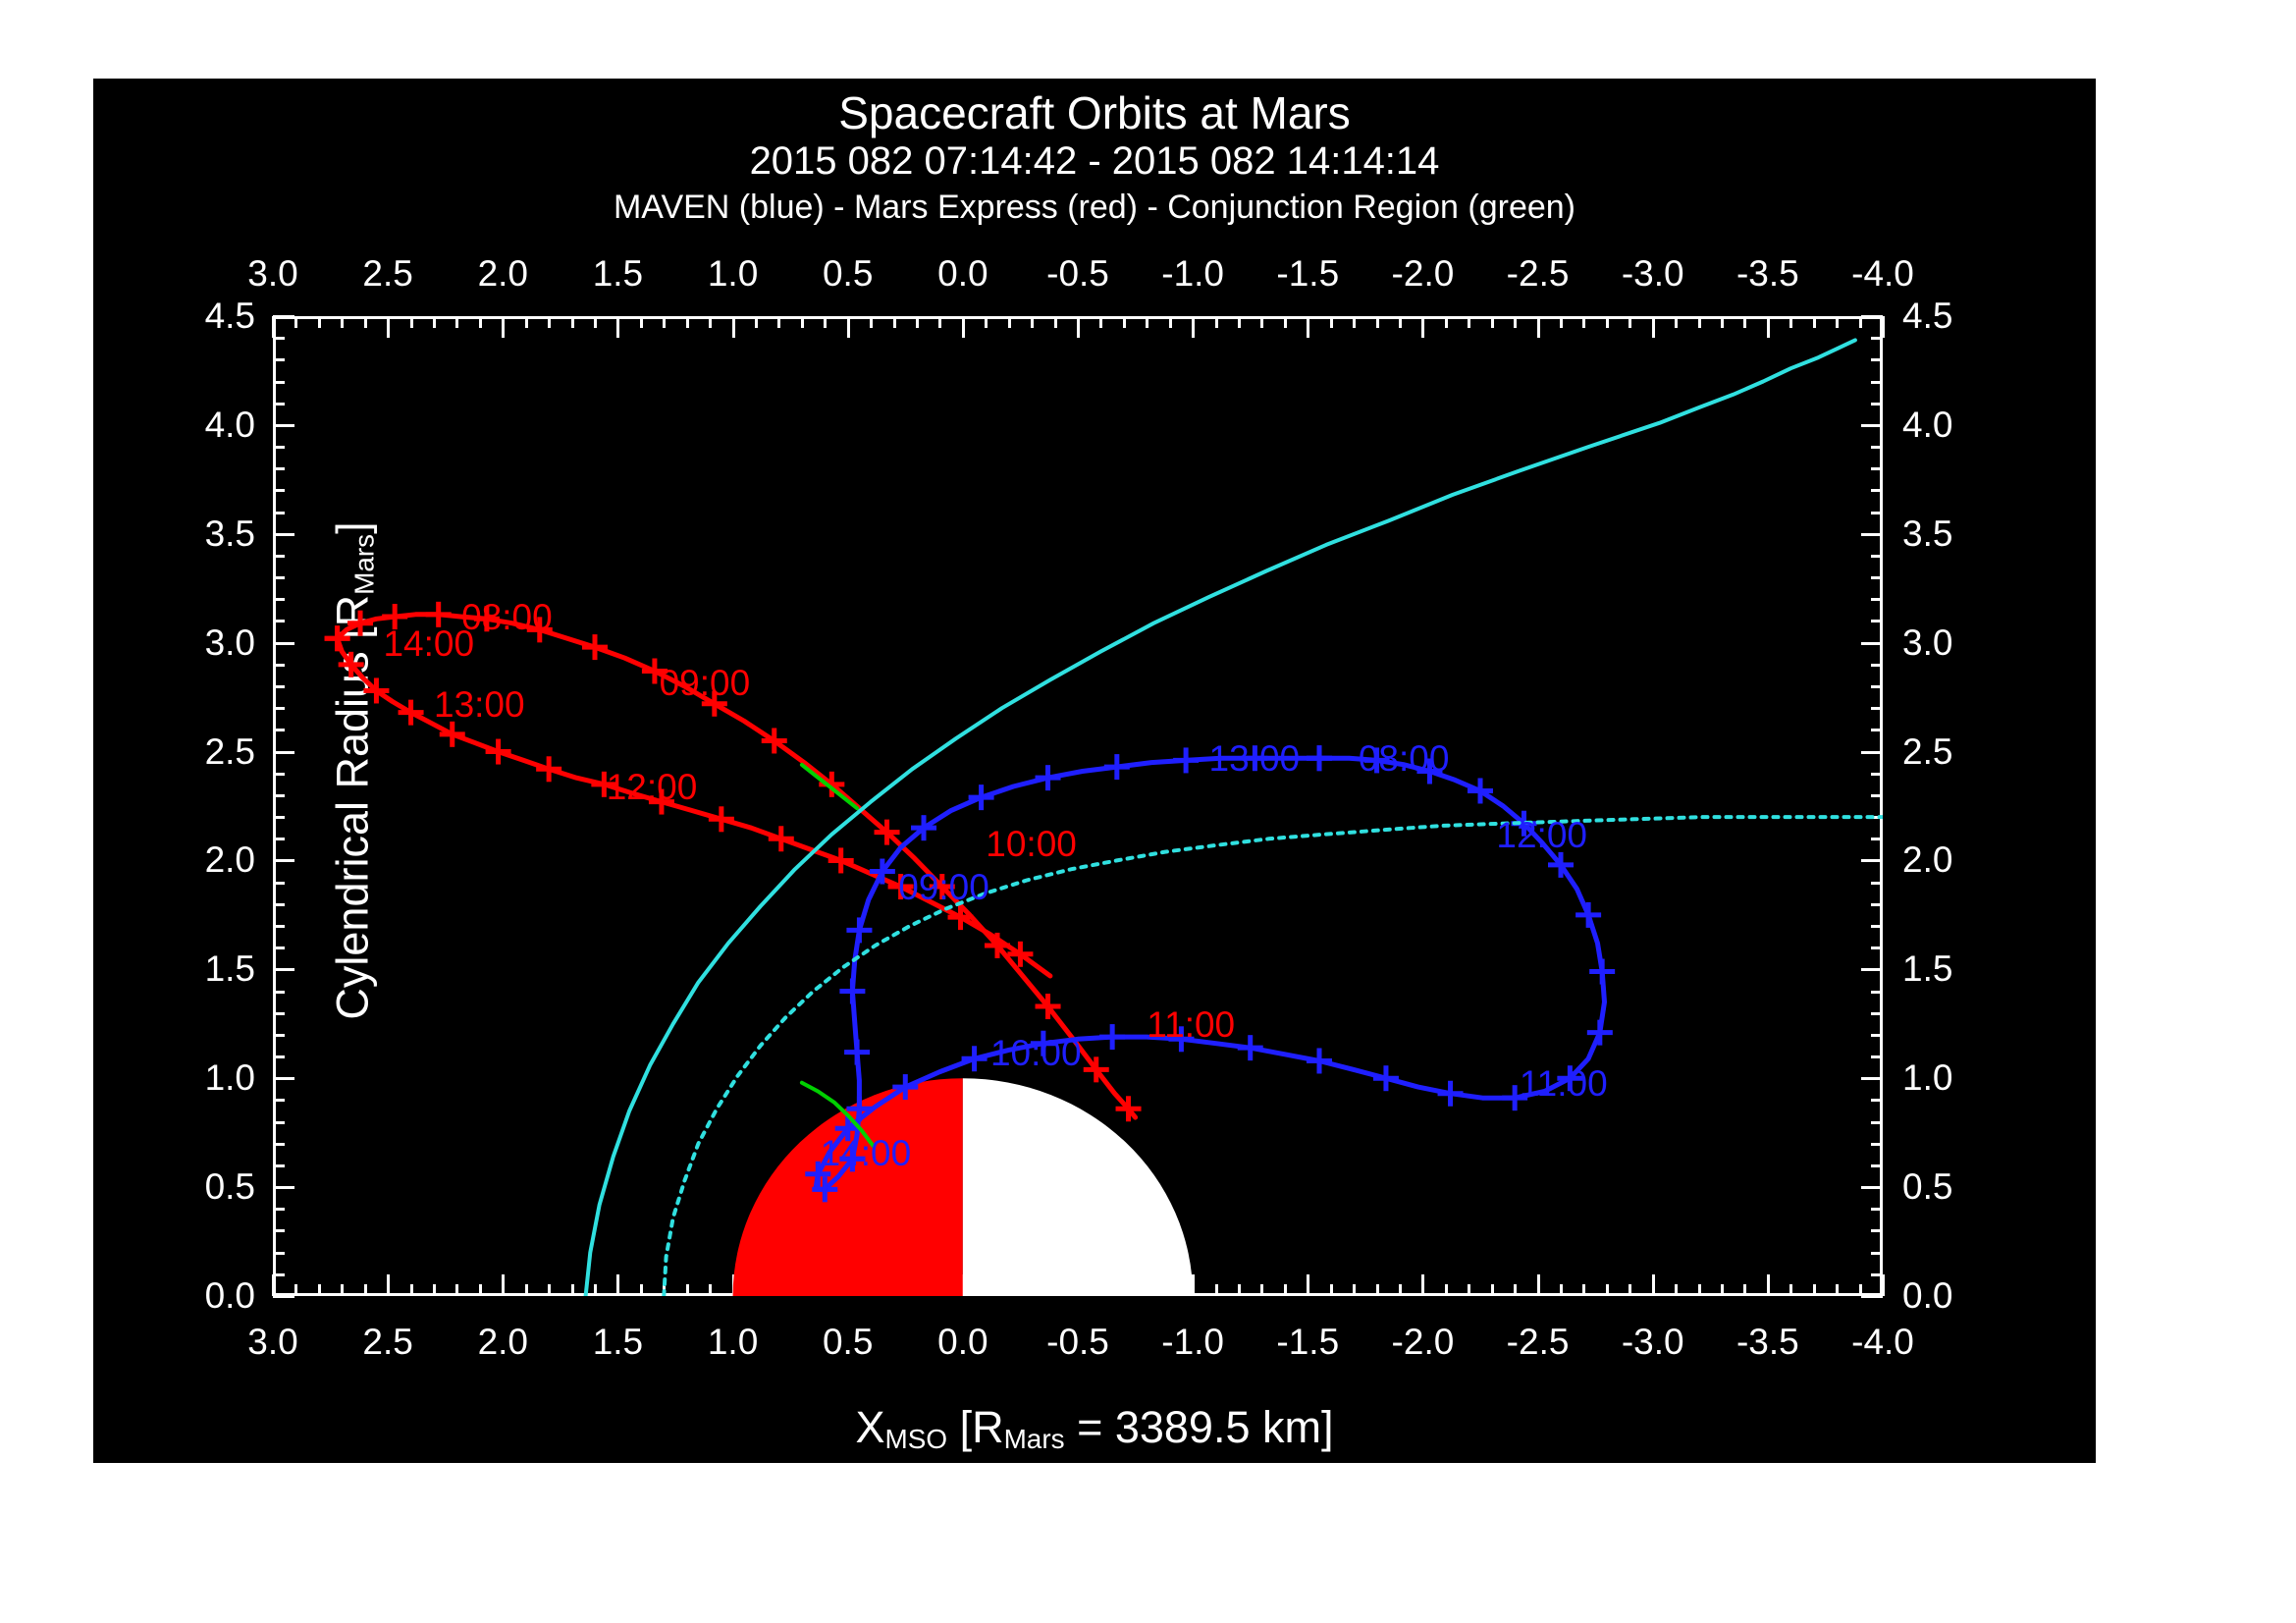  I want to click on x-axis-label: XMSO [RMars = 3389.5 km], so click(1094, 1428).